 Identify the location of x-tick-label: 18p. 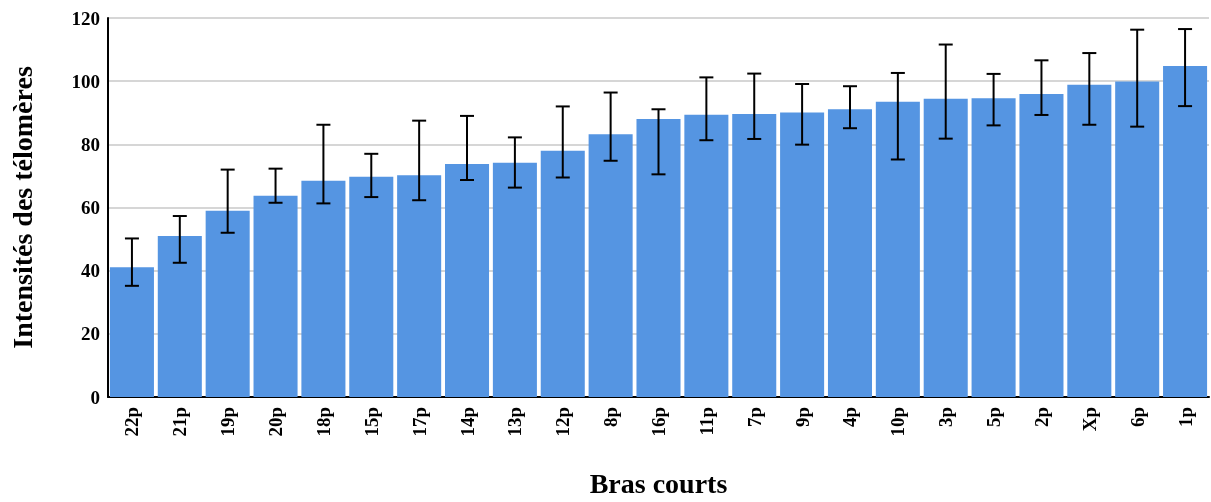
(323, 422).